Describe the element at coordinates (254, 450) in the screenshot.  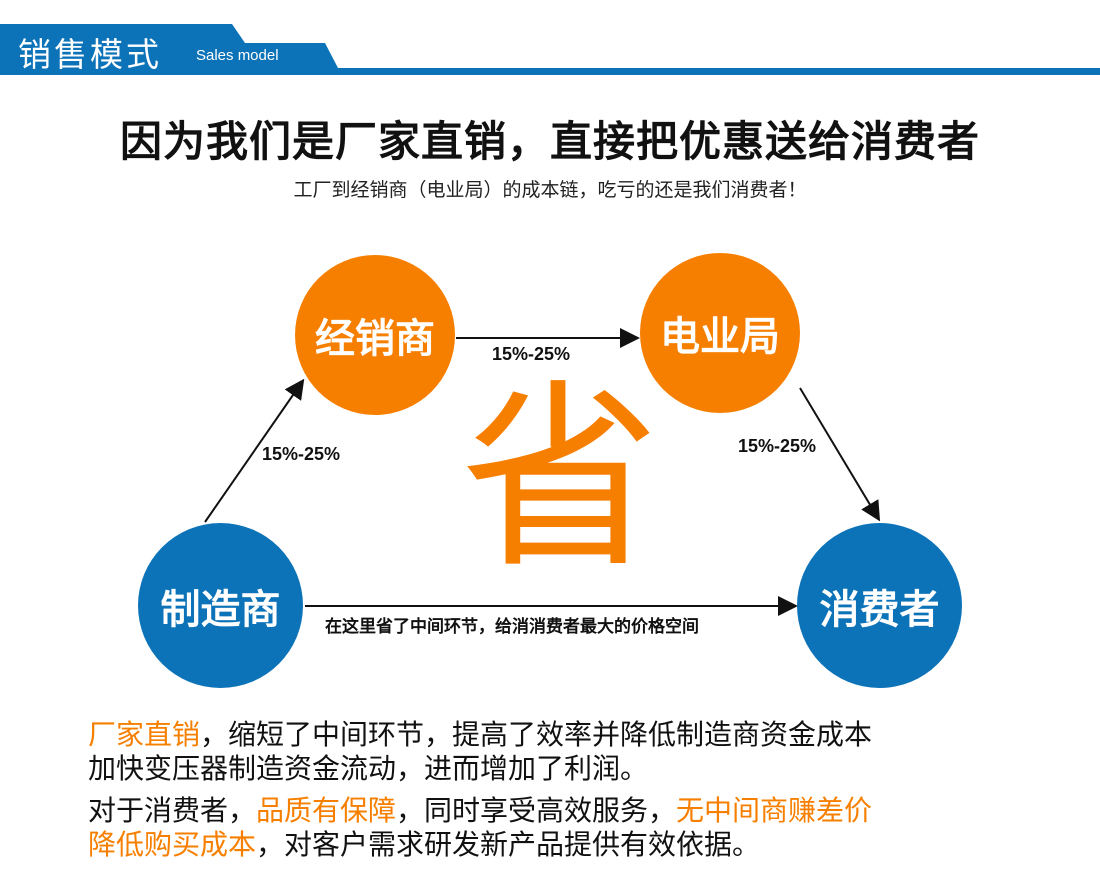
I see `arrow-manufacturer-to-dealer` at that location.